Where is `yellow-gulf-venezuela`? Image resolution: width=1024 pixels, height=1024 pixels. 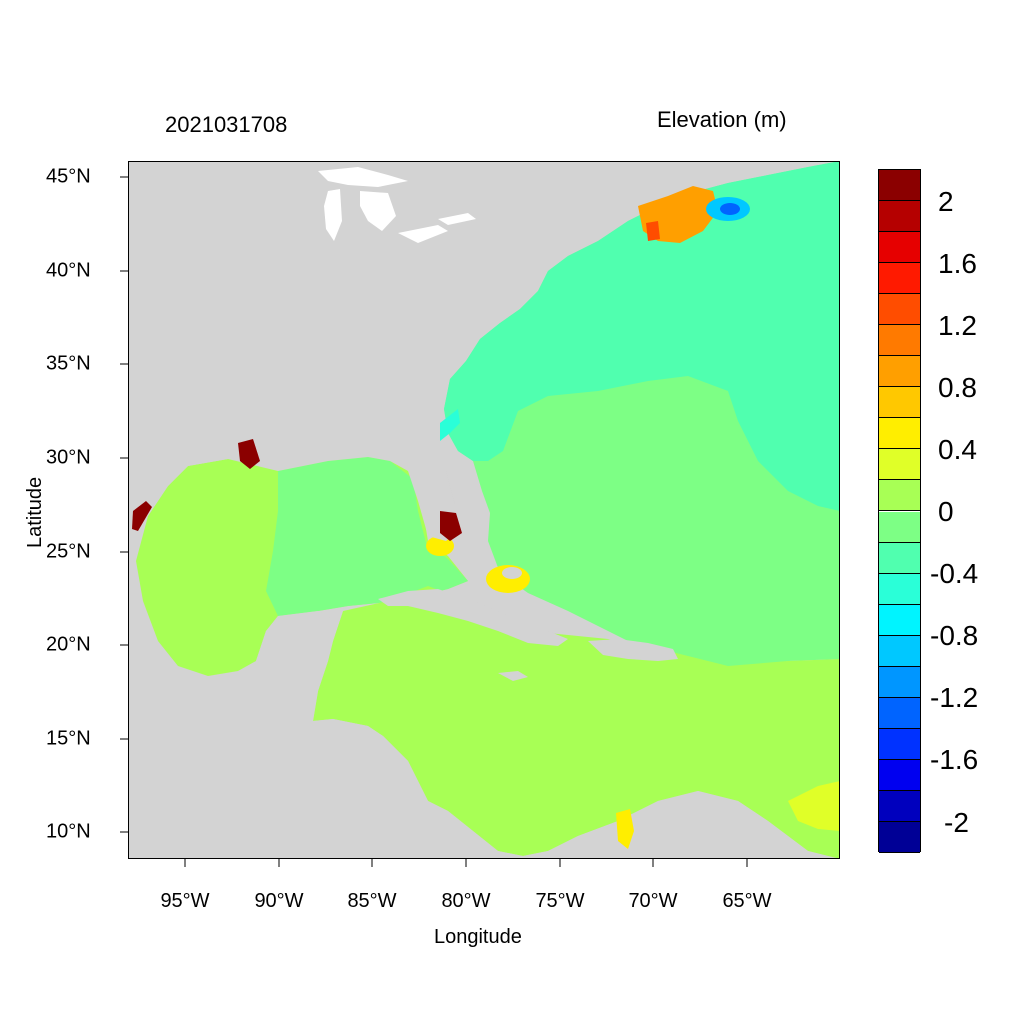
yellow-gulf-venezuela is located at coordinates (625, 829).